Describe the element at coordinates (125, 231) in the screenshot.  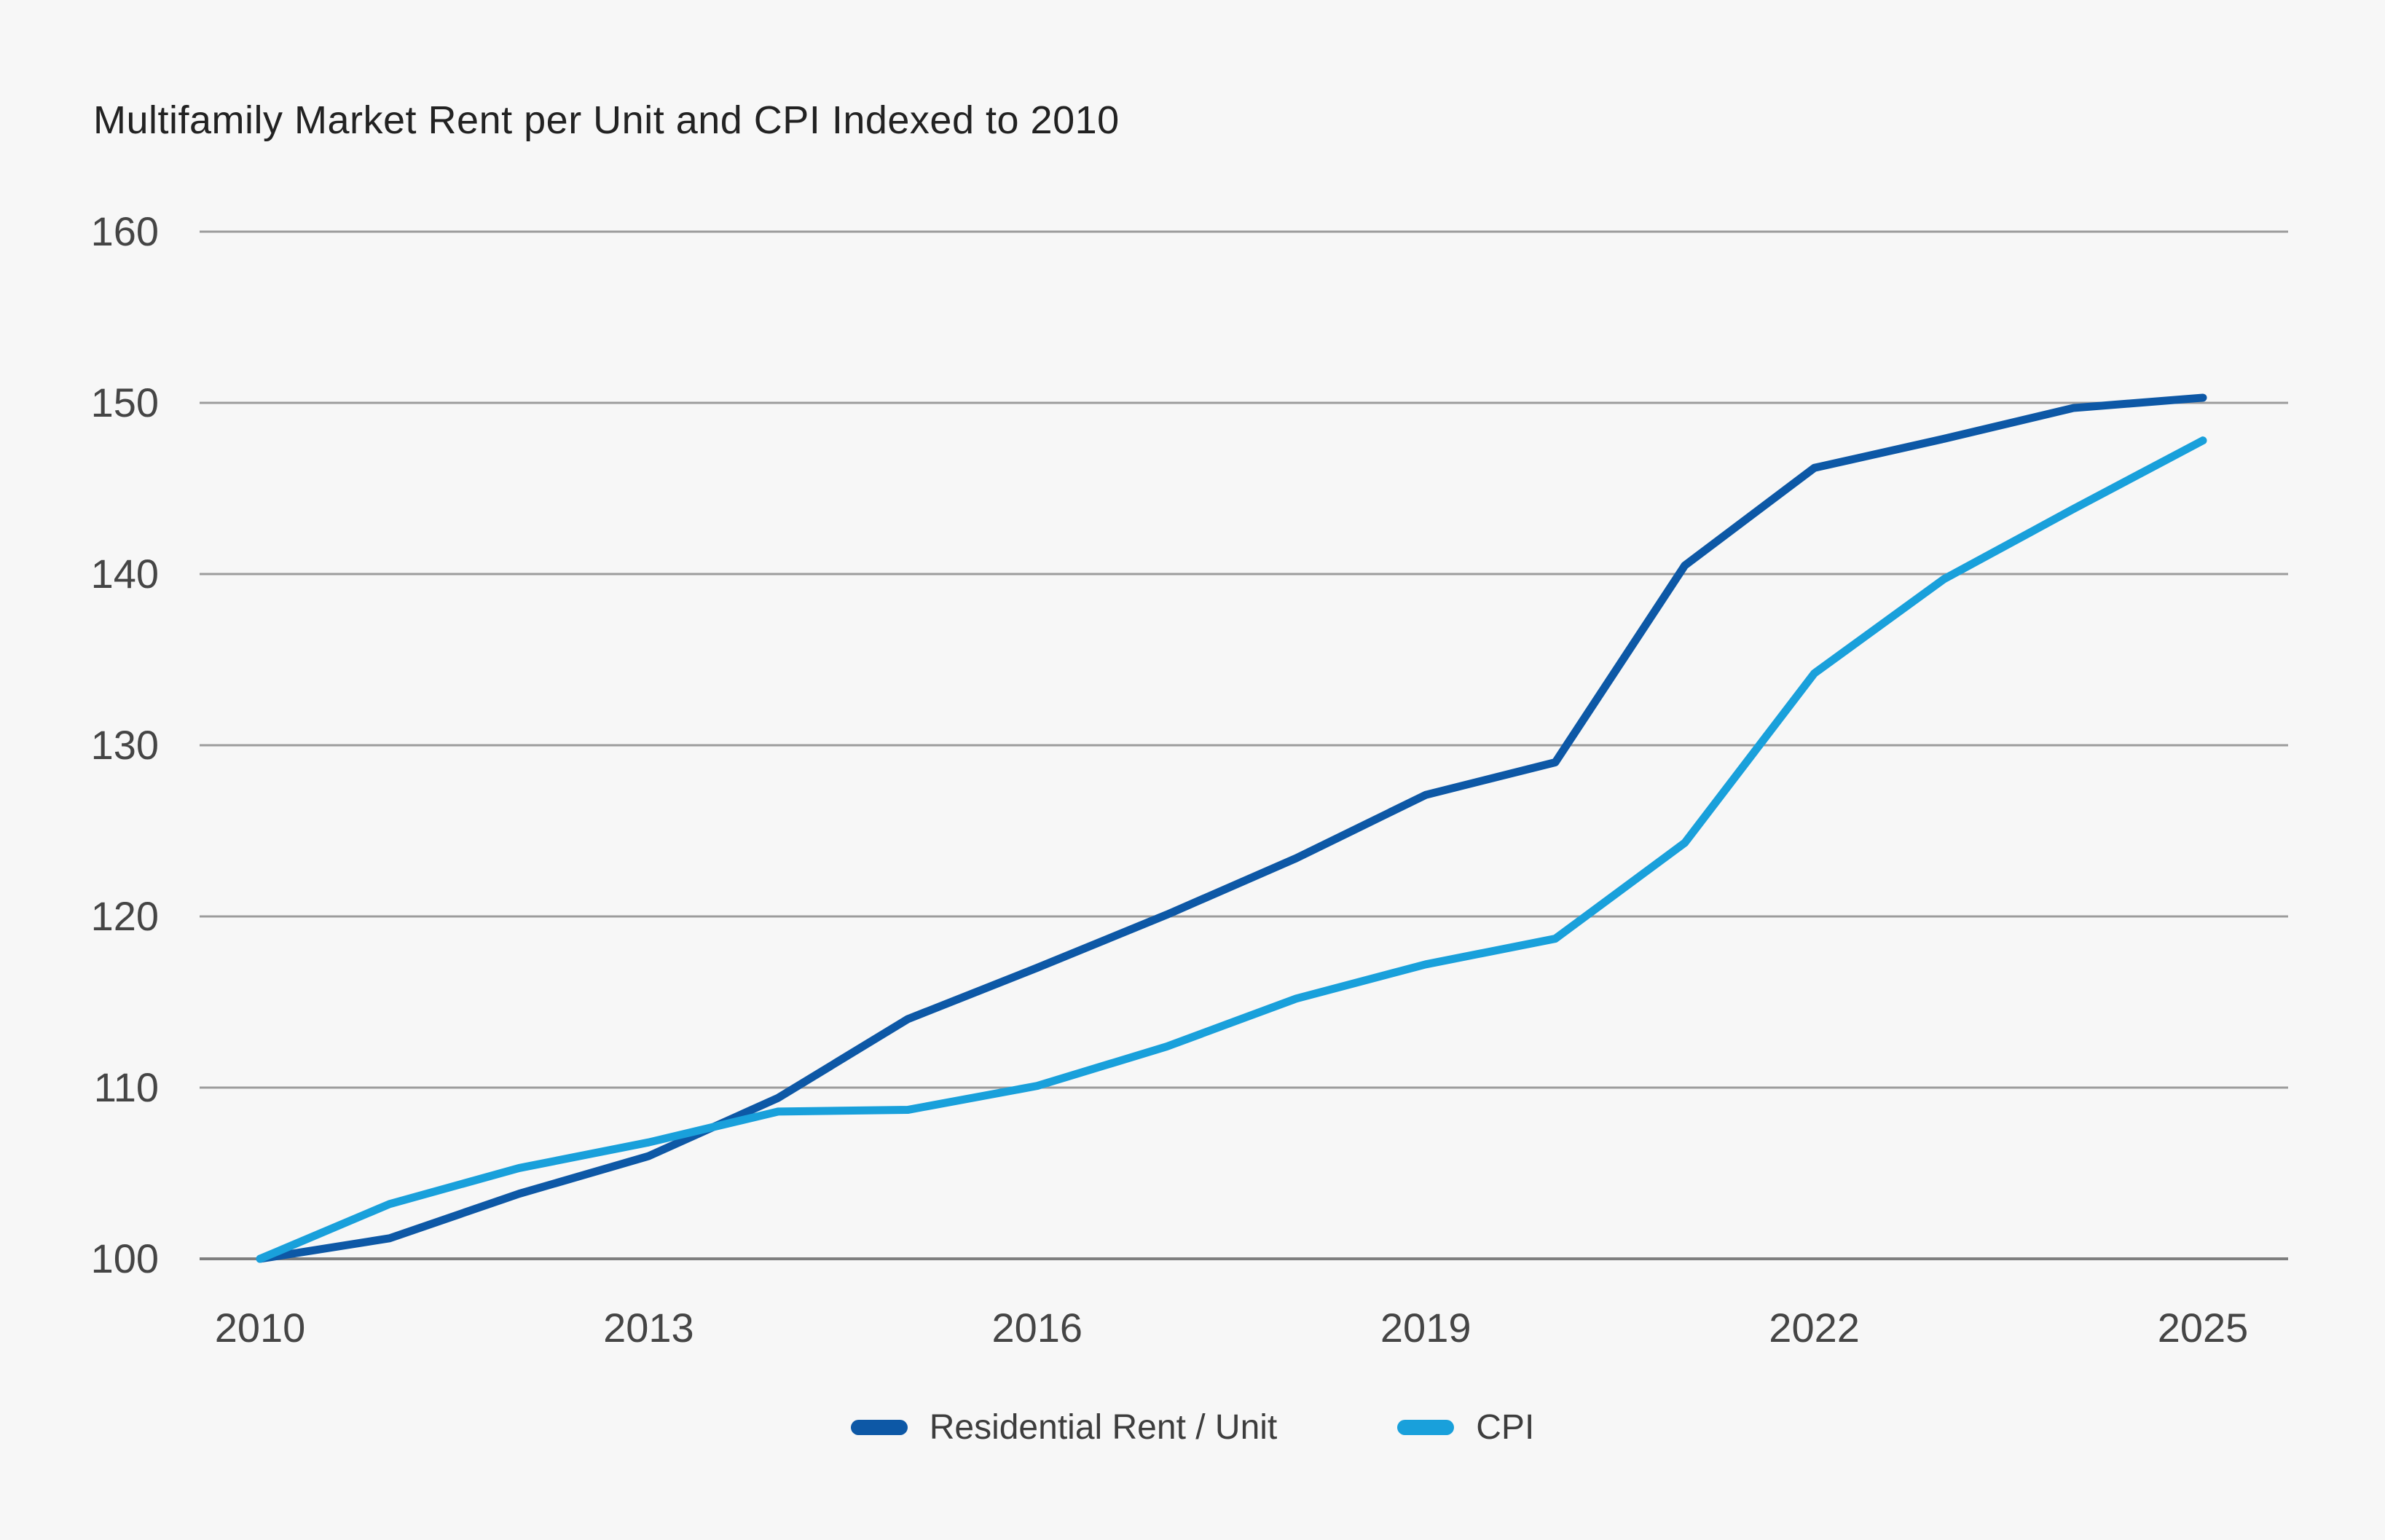
I see `y-tick-label: 160` at that location.